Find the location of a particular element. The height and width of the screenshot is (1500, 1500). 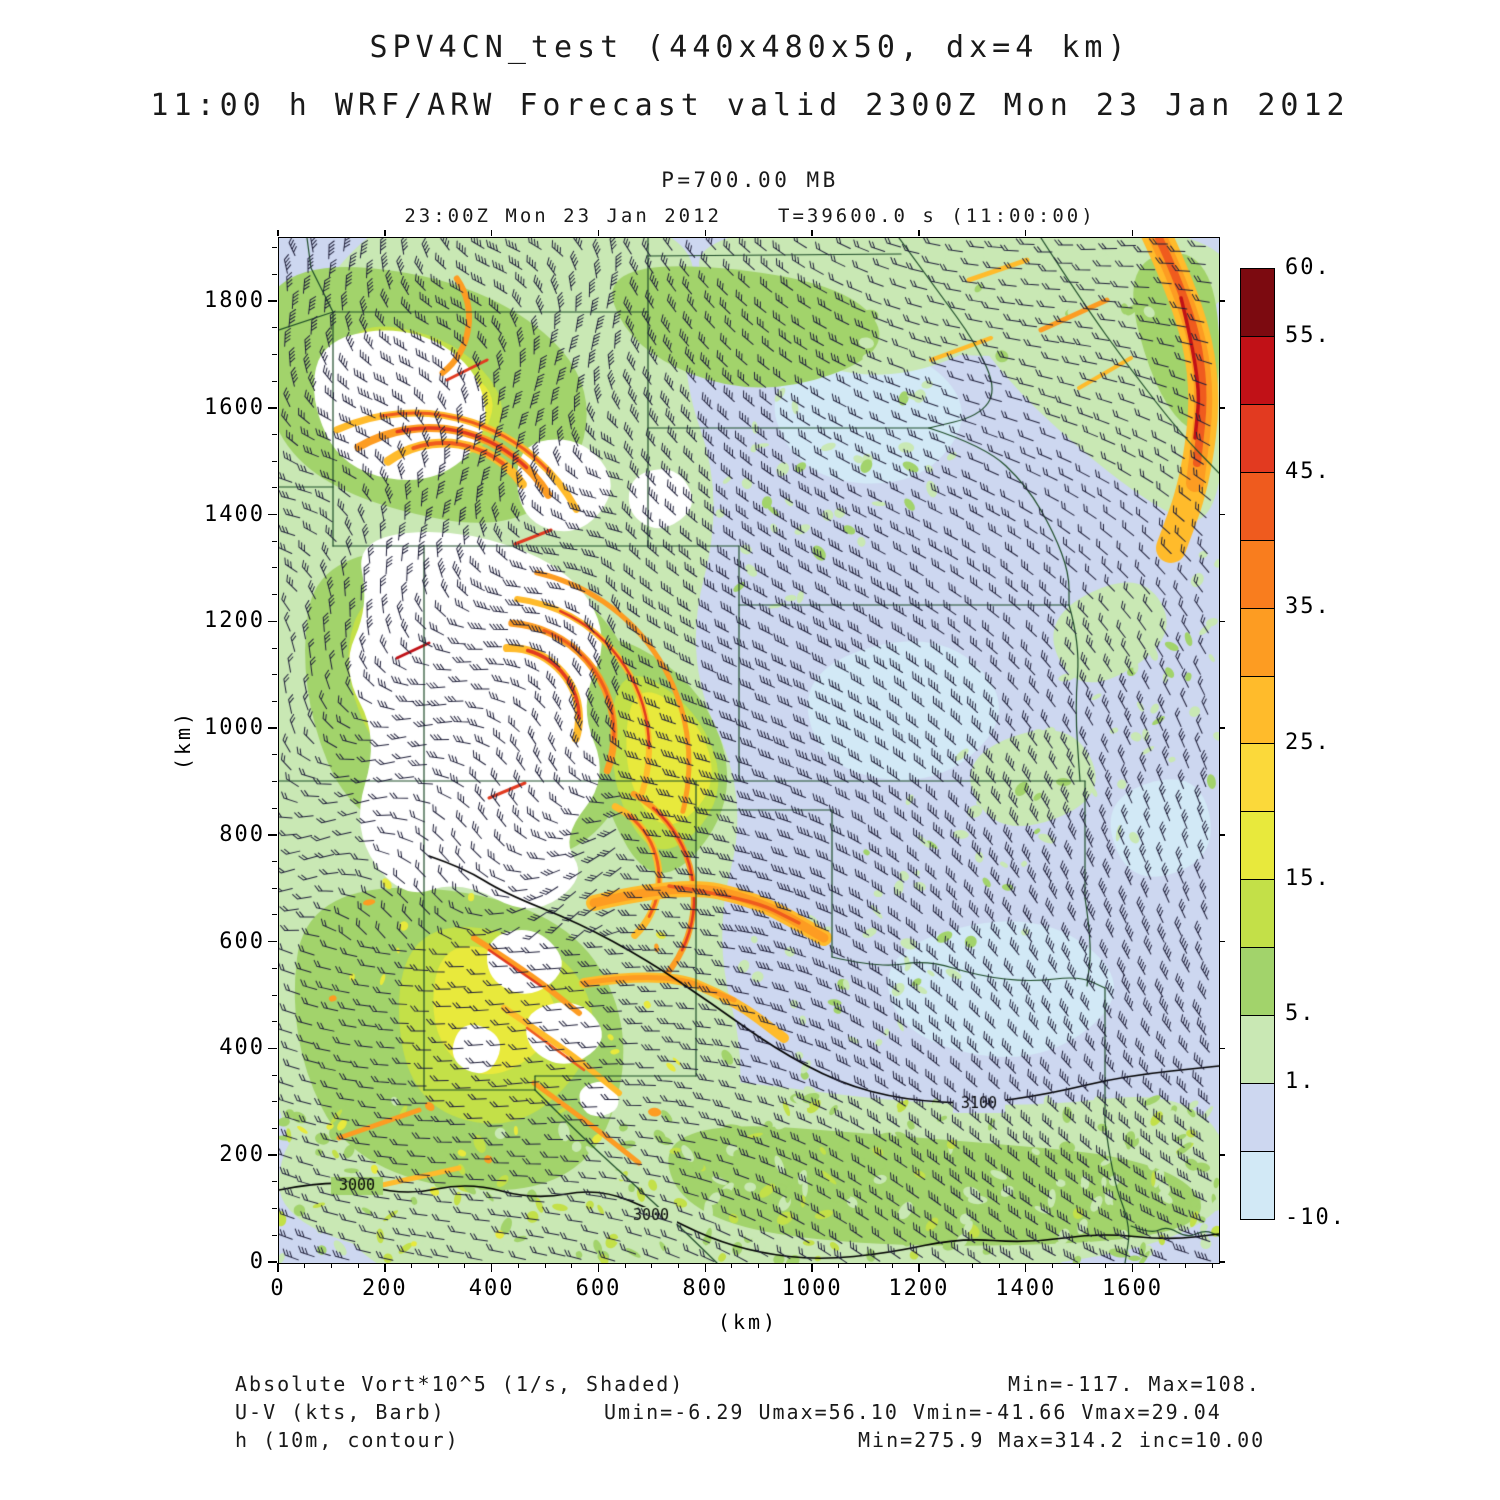

pressure-level-label: P=700.00 MB is located at coordinates (750, 180).